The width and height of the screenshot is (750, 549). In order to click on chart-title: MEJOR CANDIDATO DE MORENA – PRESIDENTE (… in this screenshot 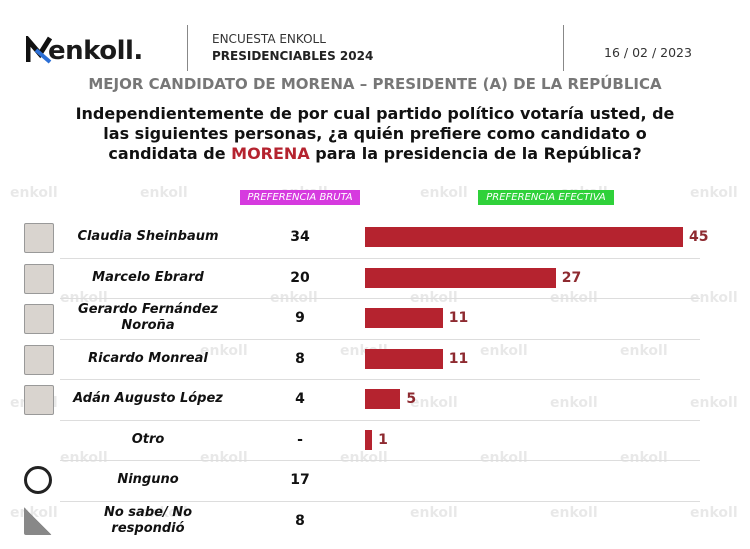, I will do `click(375, 84)`.